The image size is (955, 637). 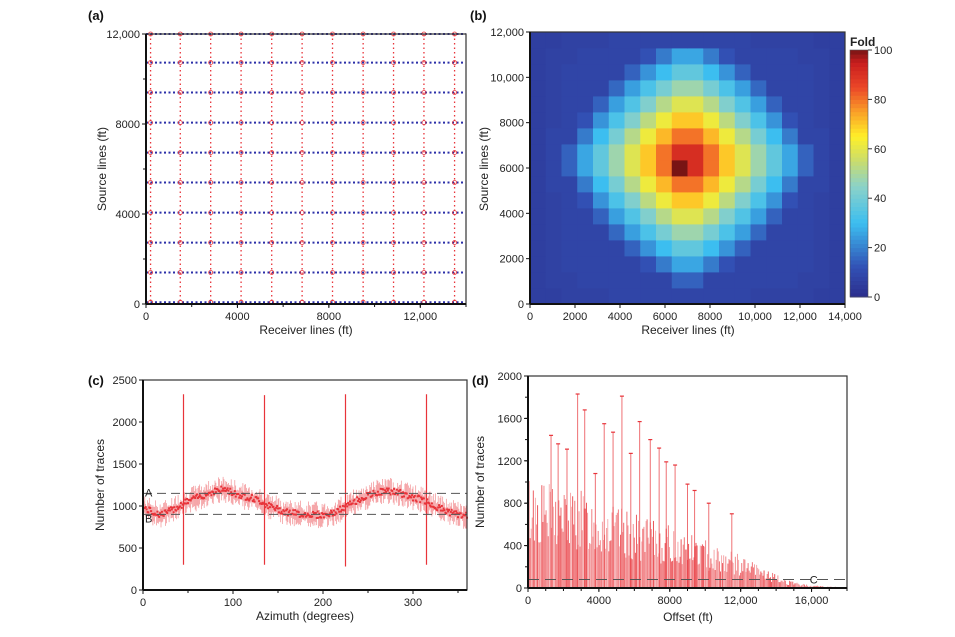 I want to click on x-tick-label: 200, so click(x=323, y=603).